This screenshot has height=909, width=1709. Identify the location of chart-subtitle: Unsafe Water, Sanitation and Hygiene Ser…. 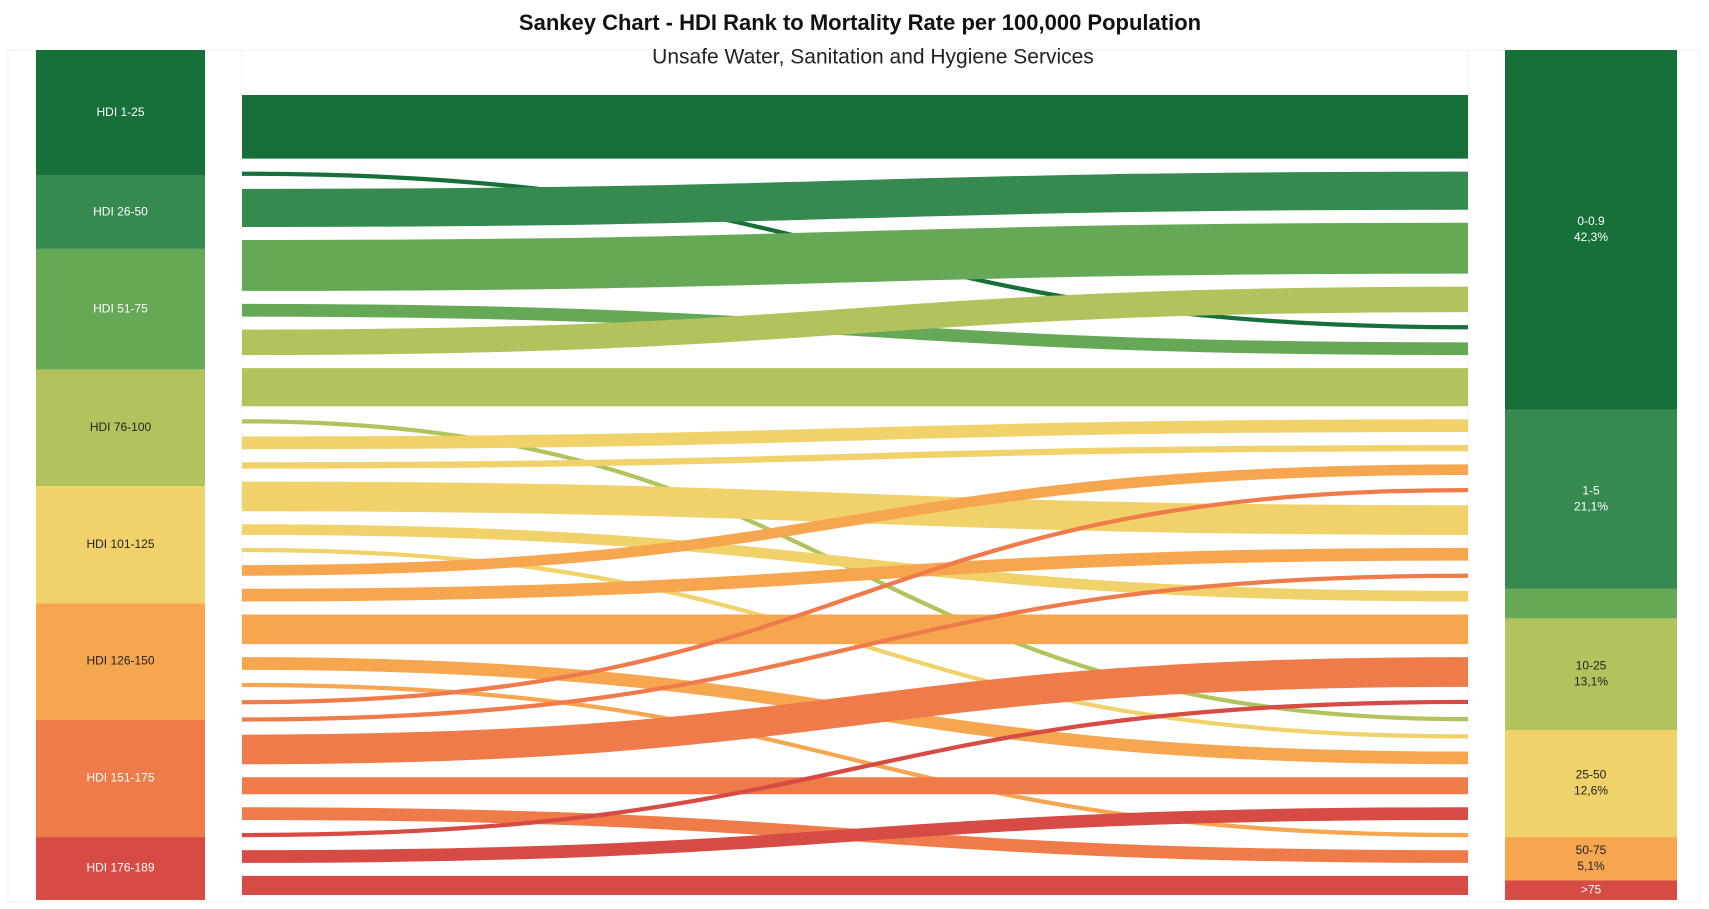
(873, 57).